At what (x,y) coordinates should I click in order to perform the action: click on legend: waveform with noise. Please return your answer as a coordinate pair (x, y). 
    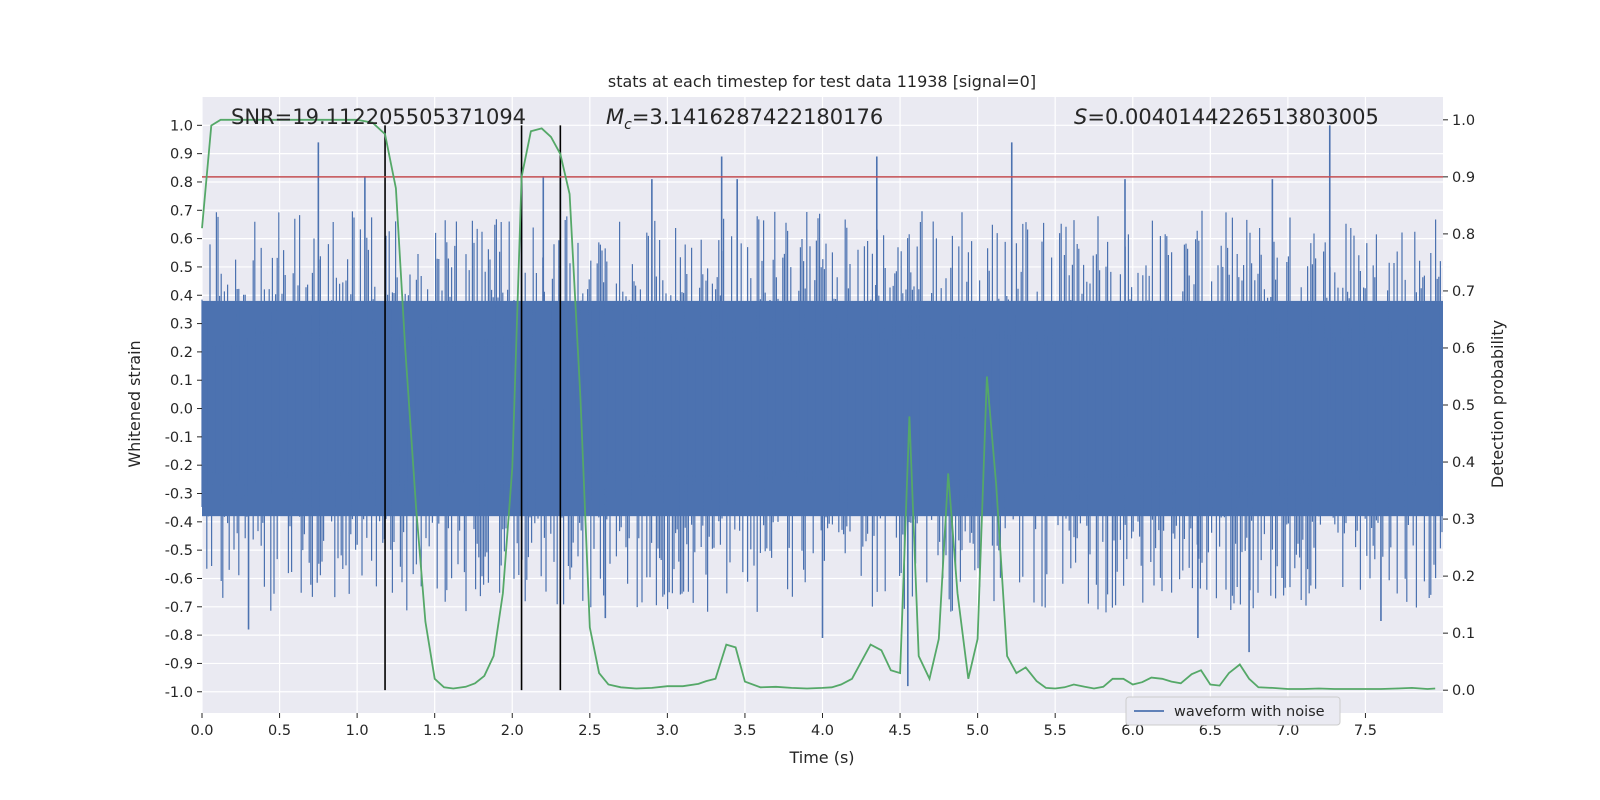
    Looking at the image, I should click on (1233, 711).